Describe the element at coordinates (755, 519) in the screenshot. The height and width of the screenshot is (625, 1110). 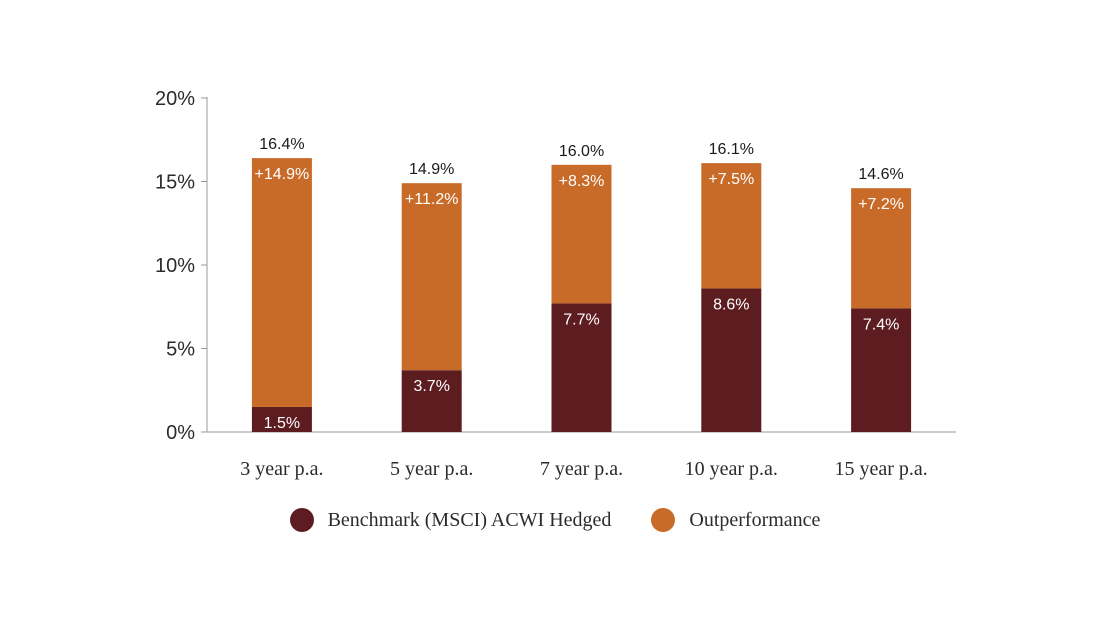
I see `legend-label-outperformance: Outperformance` at that location.